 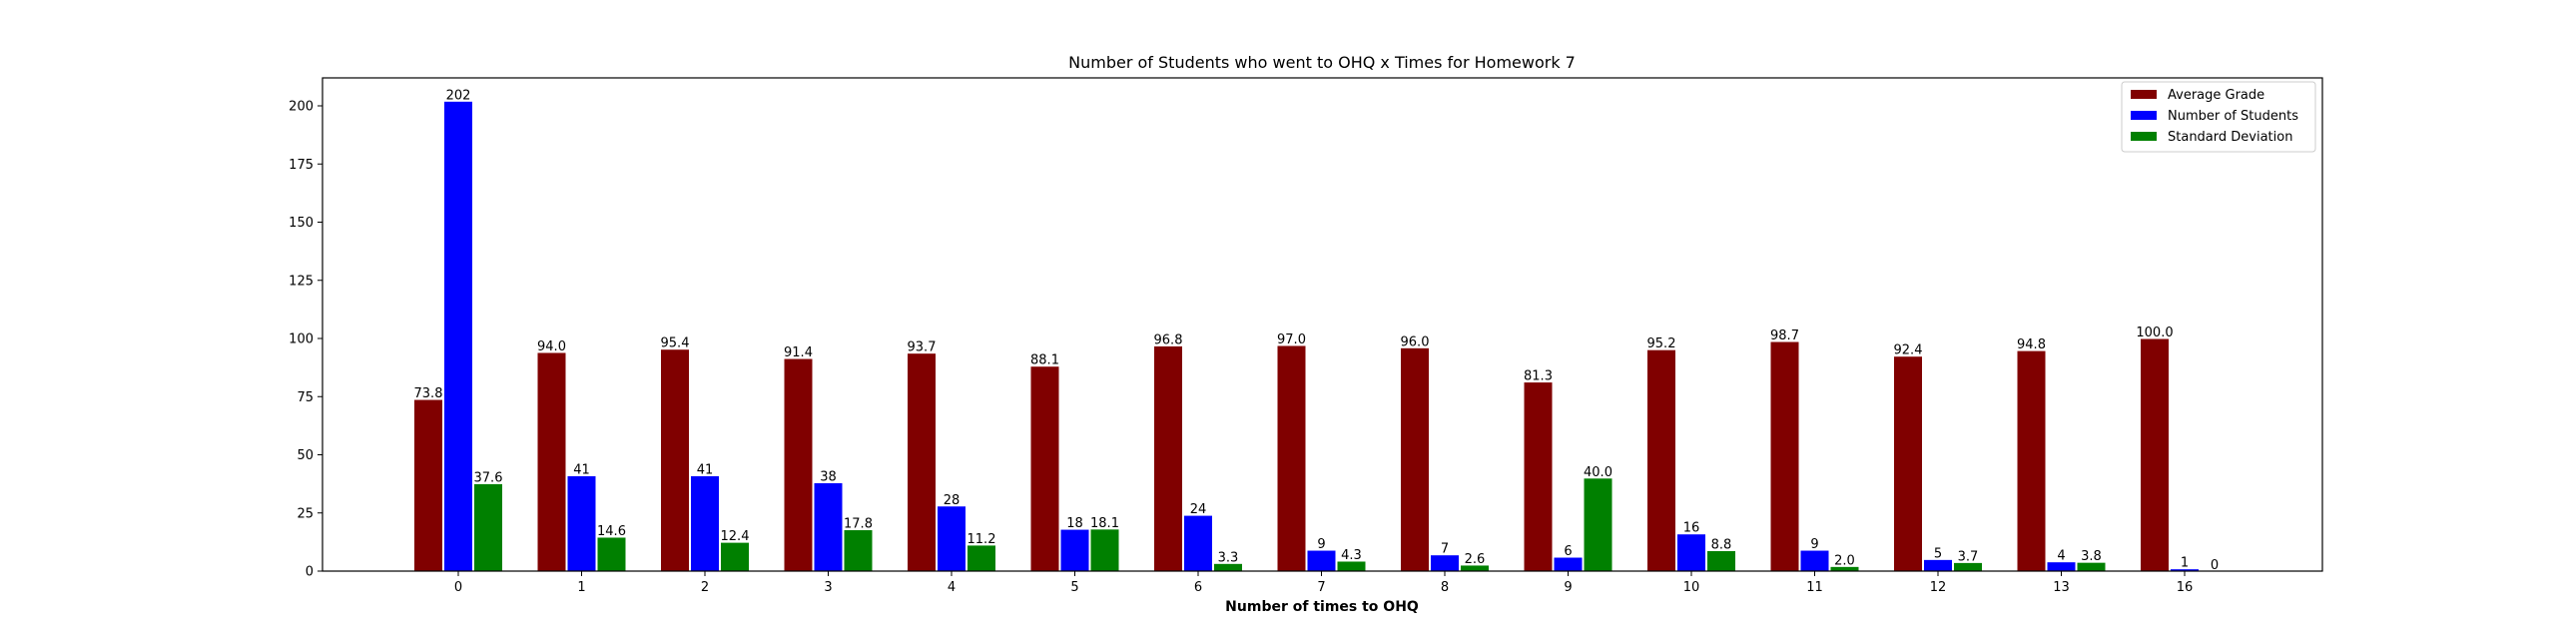 I want to click on data-label: 18, so click(x=1074, y=524).